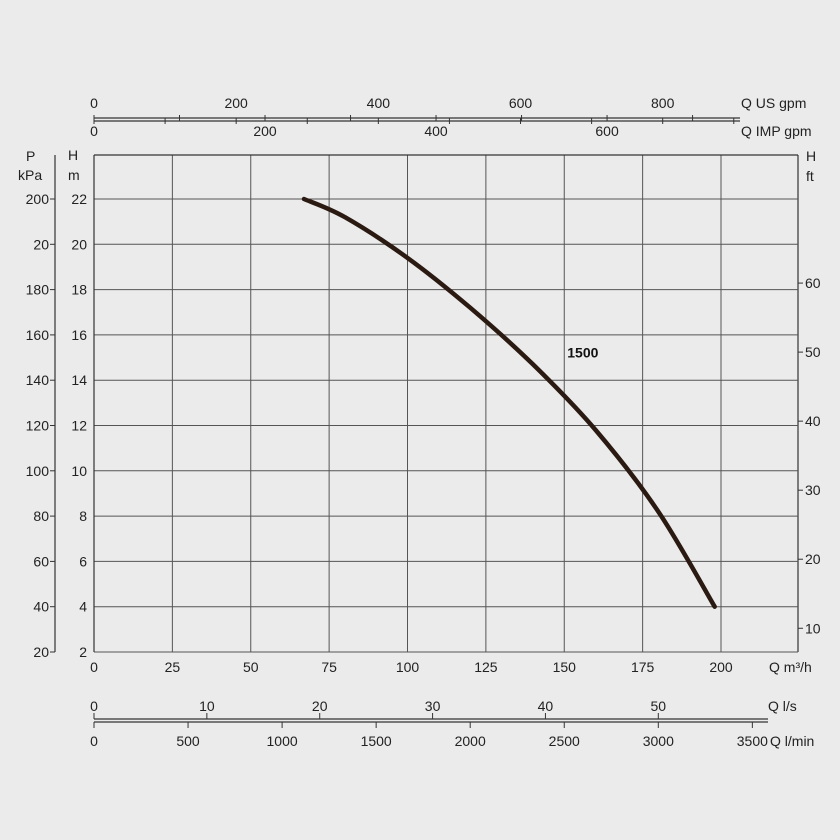 This screenshot has height=840, width=840. What do you see at coordinates (38, 471) in the screenshot?
I see `kpa-tick-label: 100` at bounding box center [38, 471].